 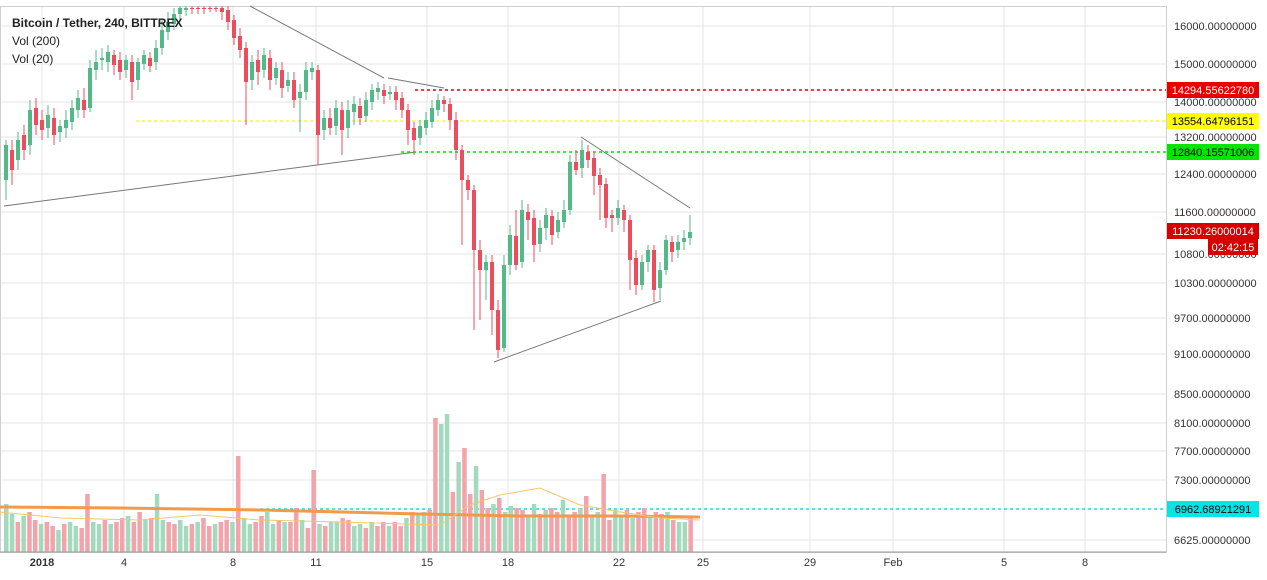 I want to click on level-label-green: 12840.15571006, so click(x=1213, y=152).